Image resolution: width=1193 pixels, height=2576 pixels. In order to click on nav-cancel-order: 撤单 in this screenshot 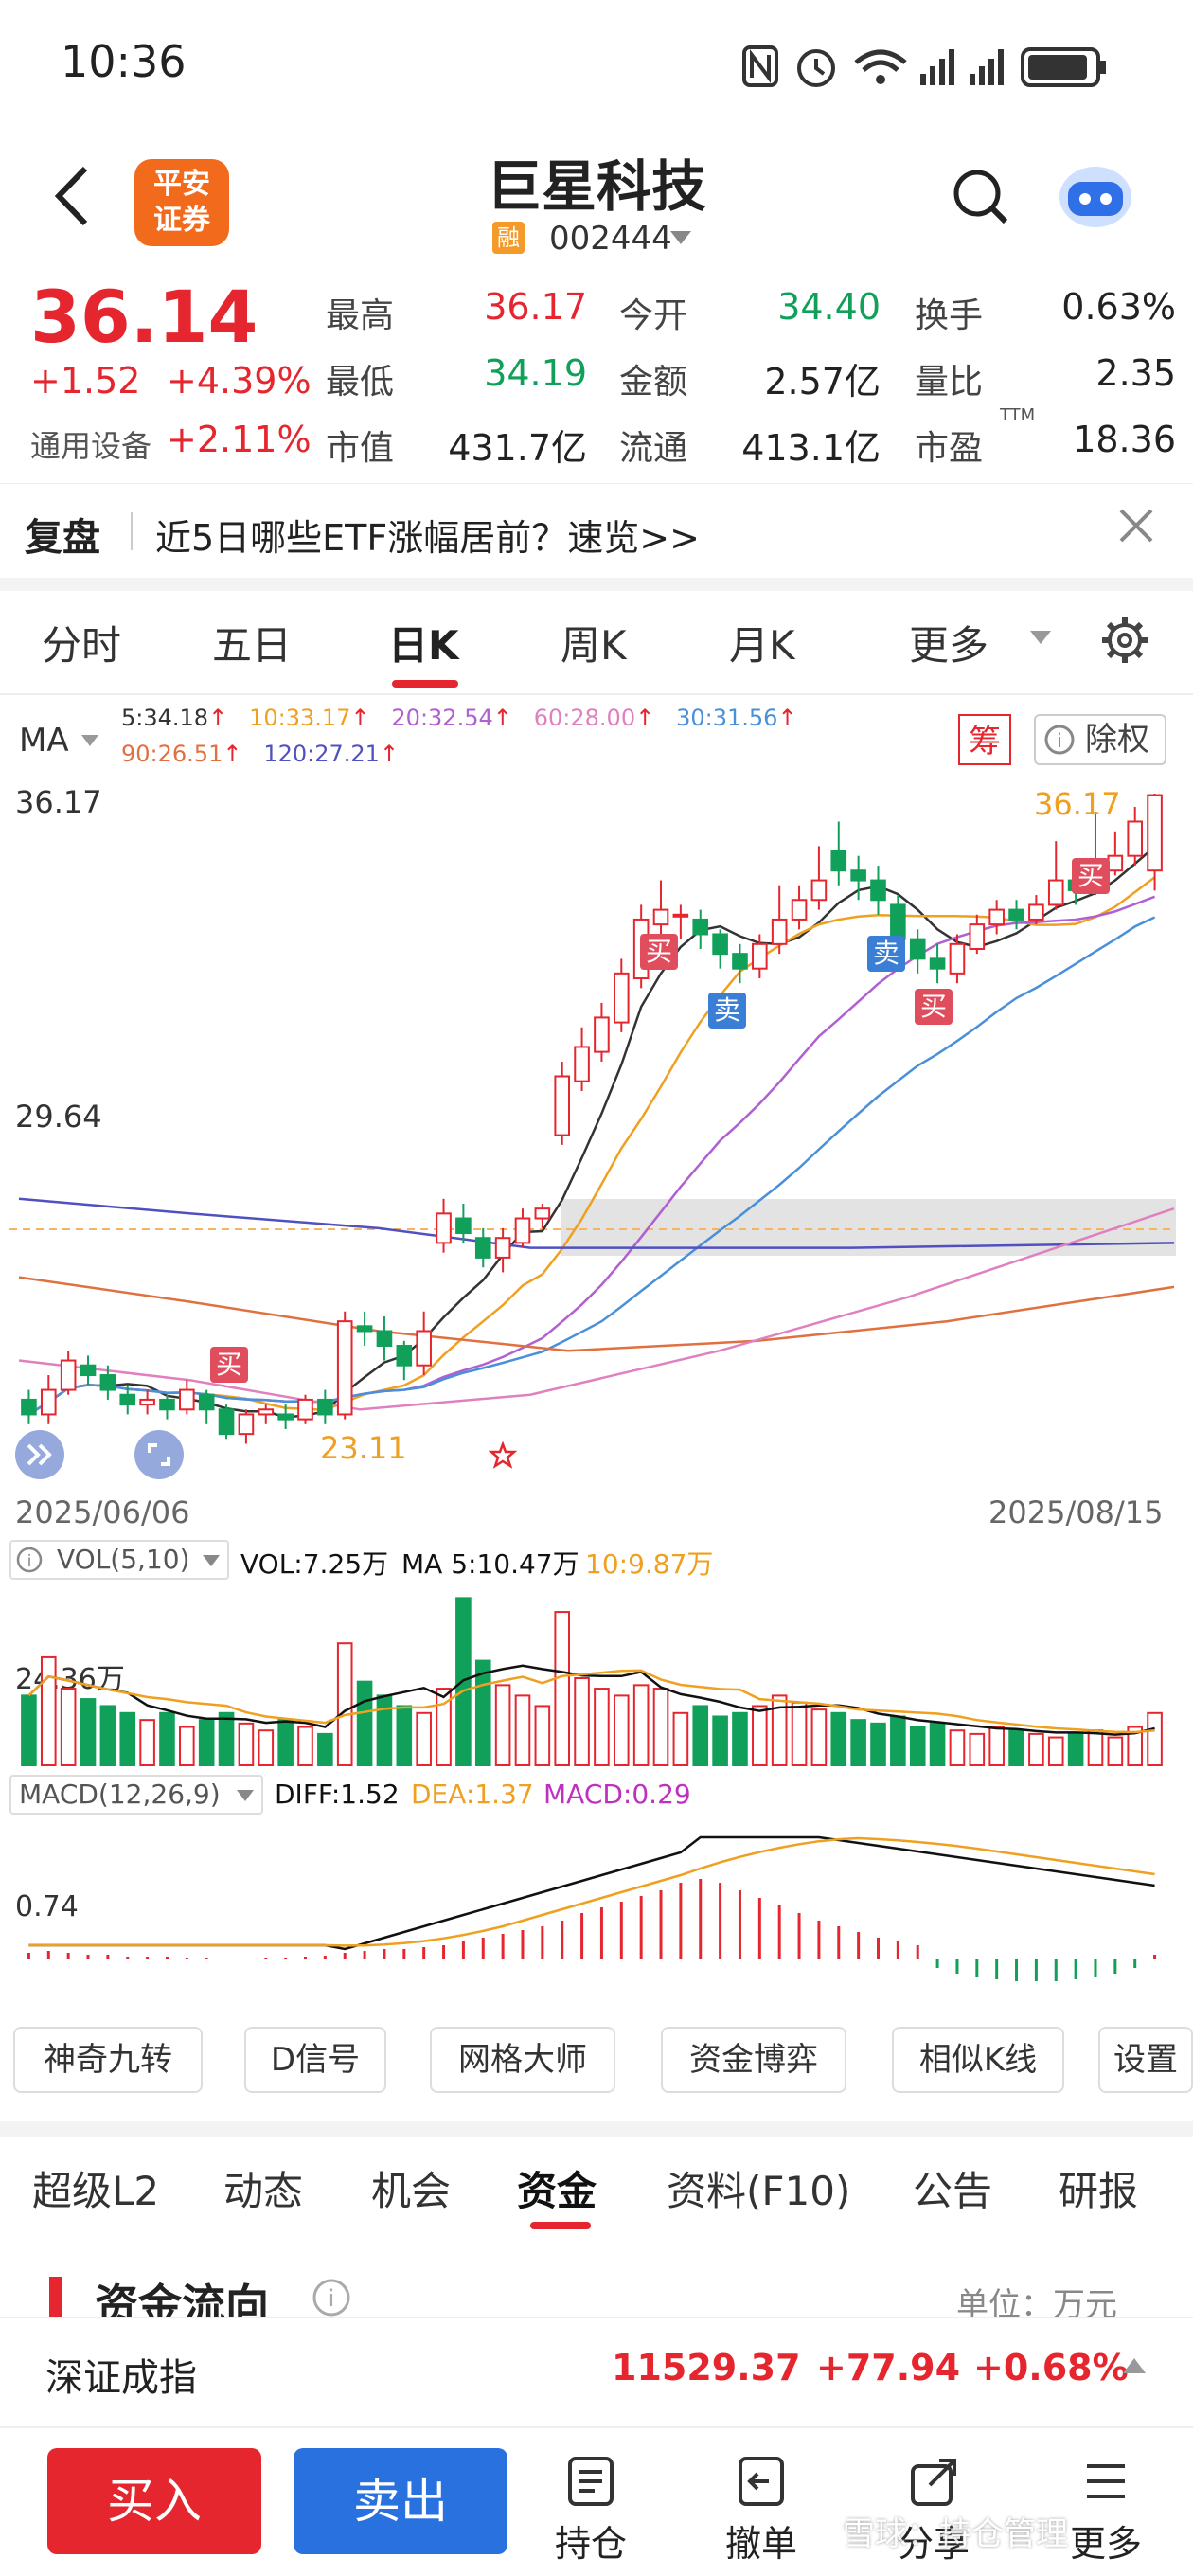, I will do `click(760, 2544)`.